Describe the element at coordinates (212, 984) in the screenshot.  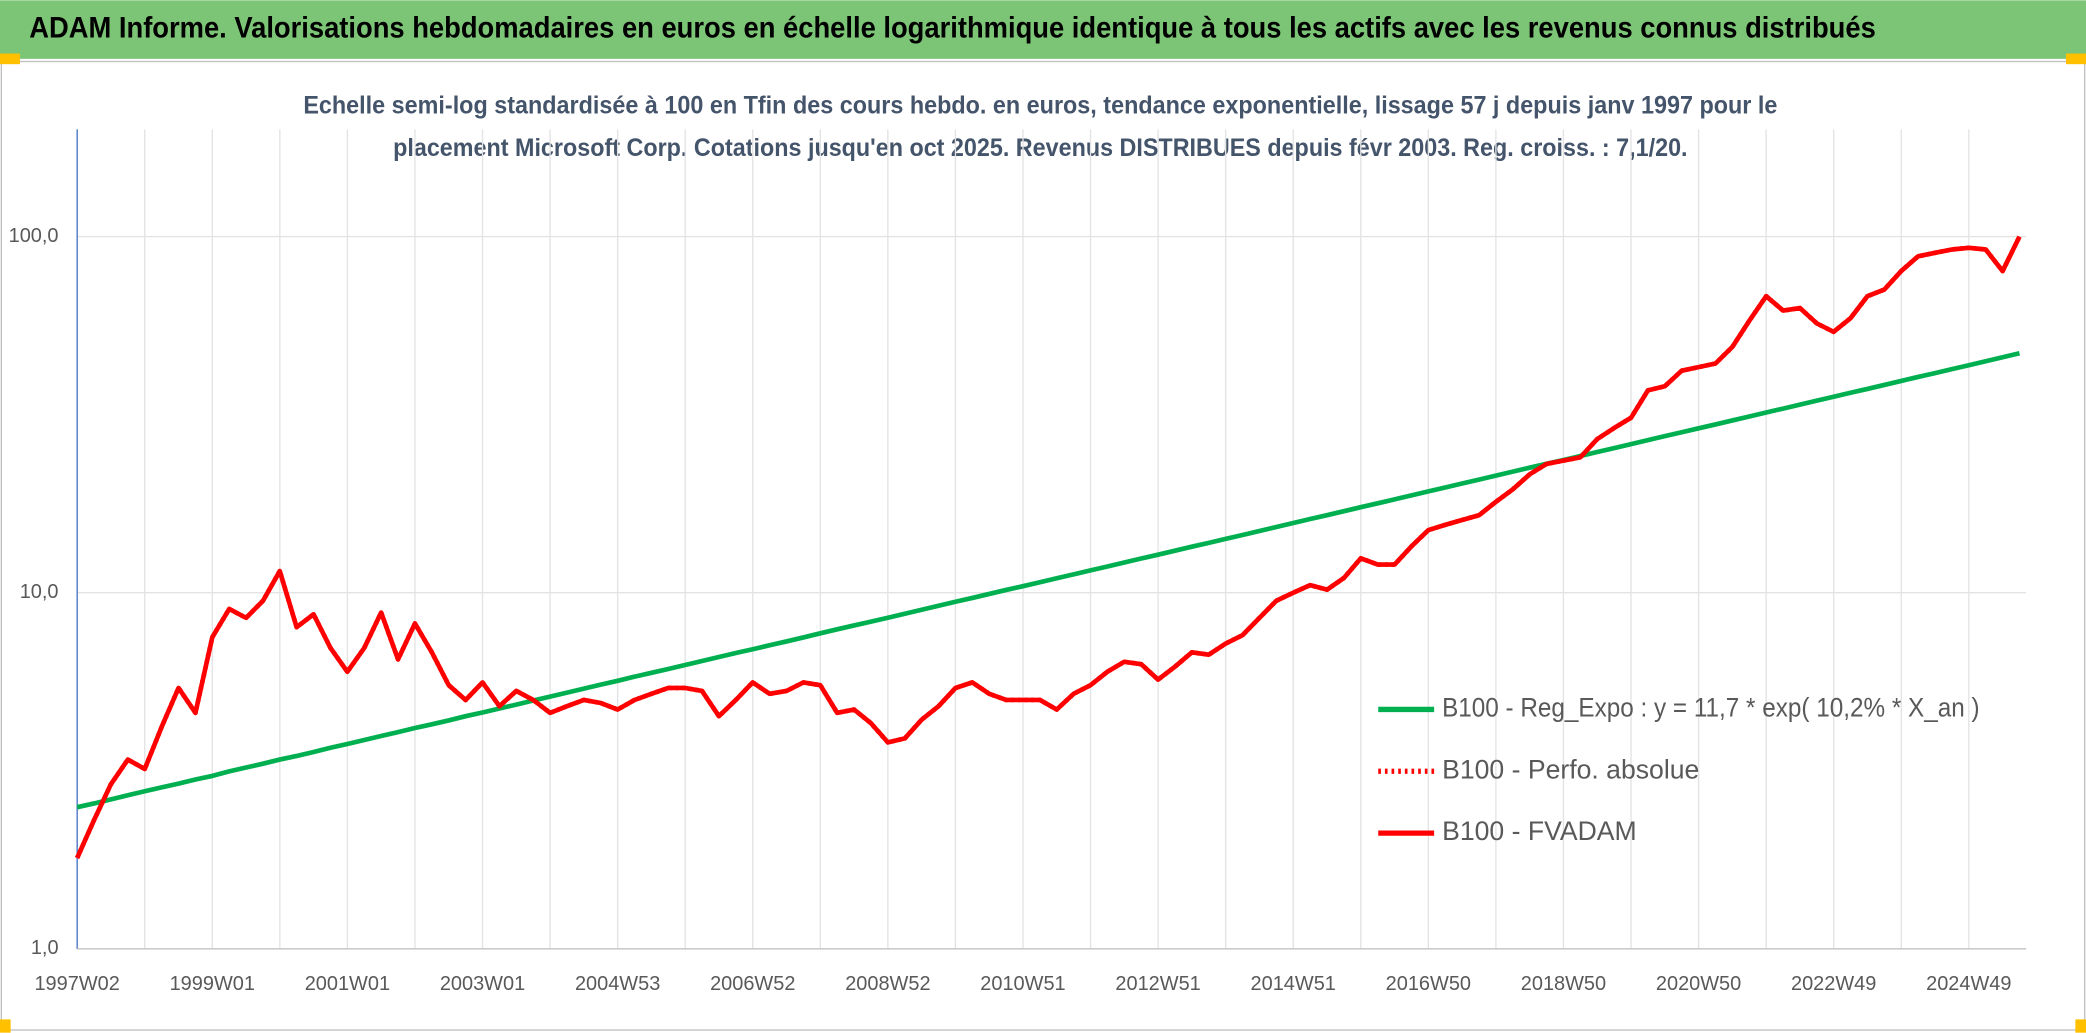
I see `x-tick-label: 1999W01` at that location.